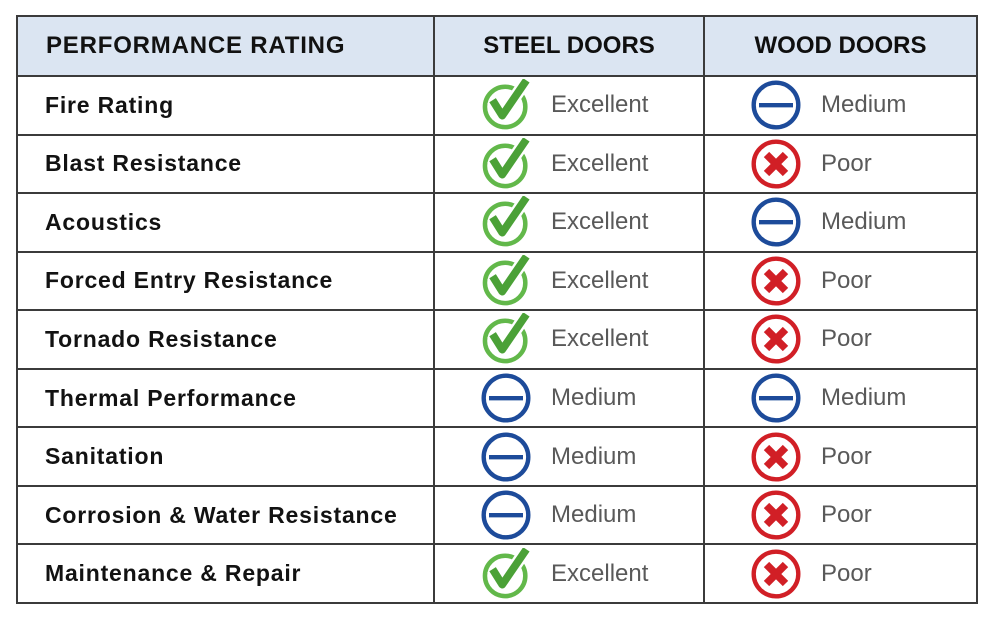 The width and height of the screenshot is (993, 619). What do you see at coordinates (104, 221) in the screenshot?
I see `row-label-text: Acoustics` at bounding box center [104, 221].